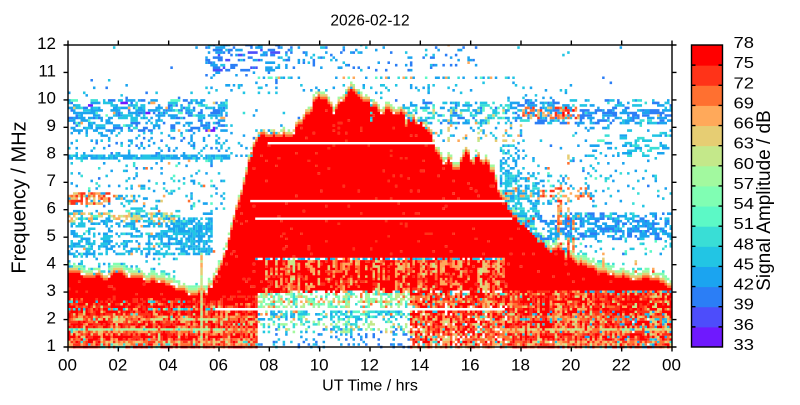 The height and width of the screenshot is (405, 800). Describe the element at coordinates (744, 124) in the screenshot. I see `svg-text: 66` at that location.